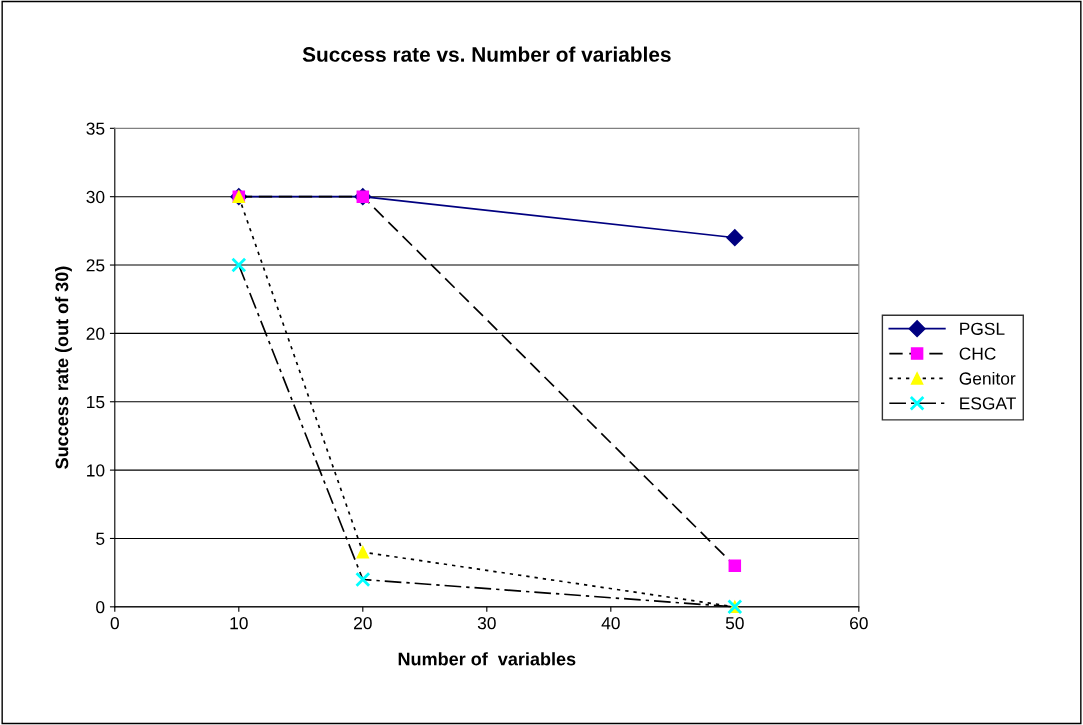 This screenshot has height=725, width=1083. What do you see at coordinates (988, 403) in the screenshot?
I see `legend-label: ESGAT` at bounding box center [988, 403].